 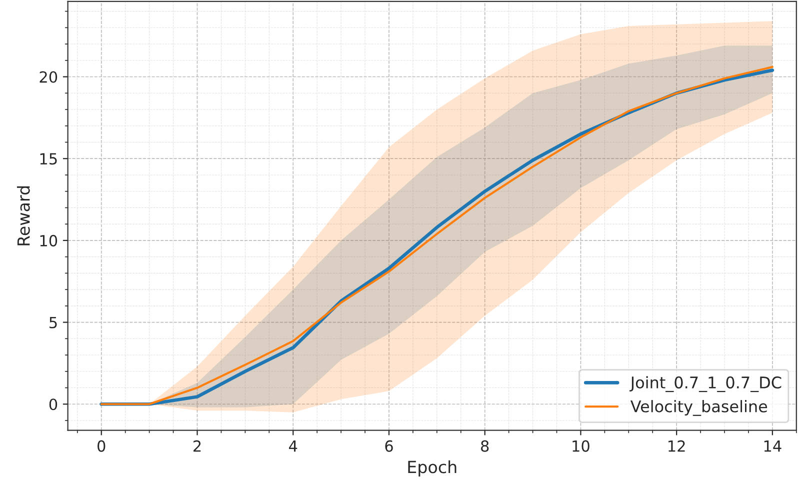 I want to click on y-tick-label: 0, so click(x=53, y=404).